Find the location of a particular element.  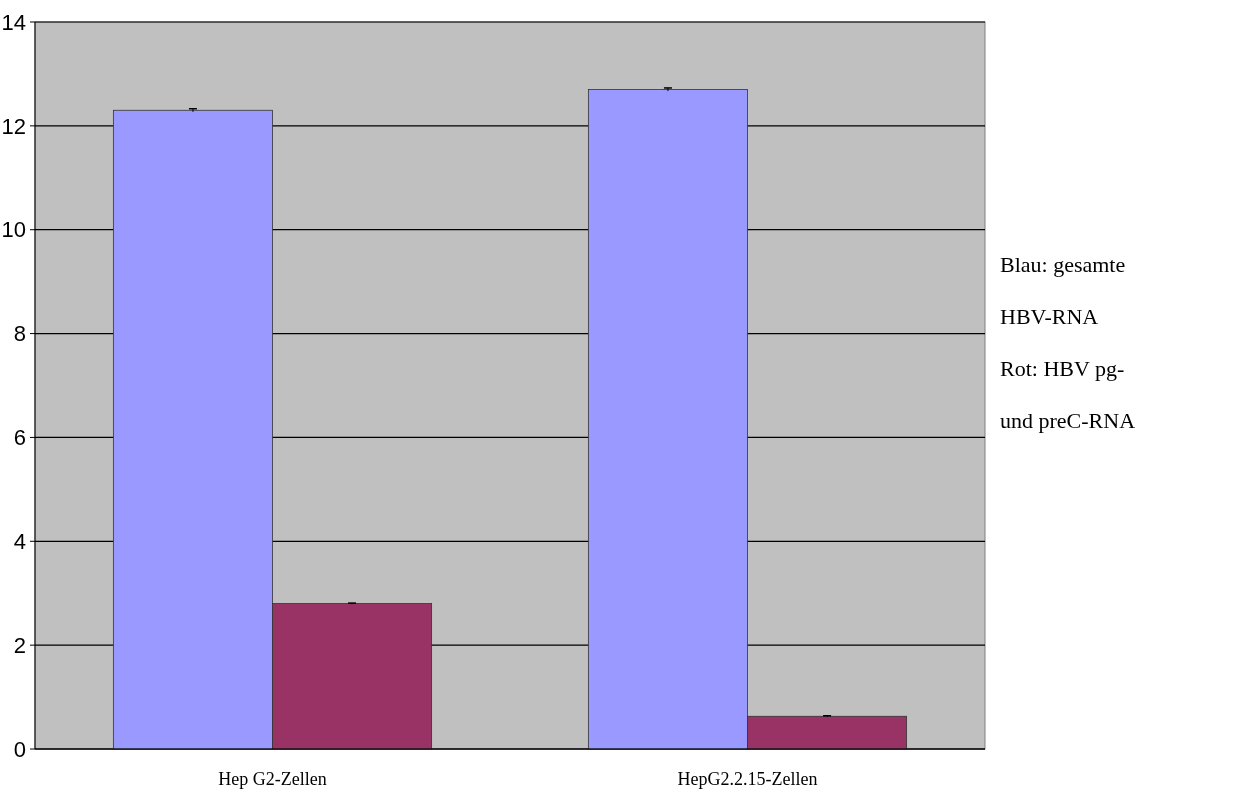

y-tick-label: 10 is located at coordinates (13, 230).